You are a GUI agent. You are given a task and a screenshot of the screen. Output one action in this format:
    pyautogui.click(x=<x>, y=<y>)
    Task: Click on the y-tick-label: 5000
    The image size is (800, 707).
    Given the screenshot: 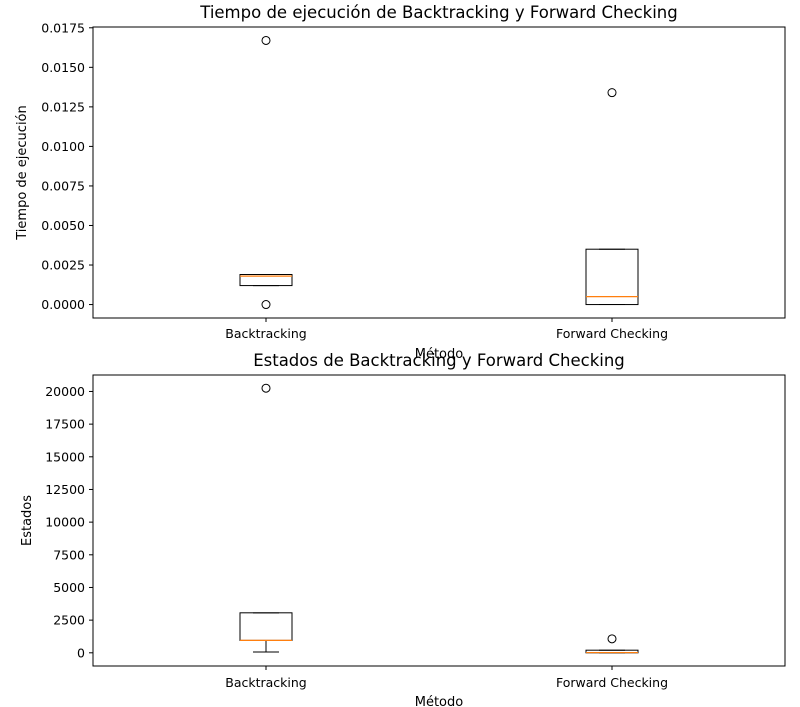 What is the action you would take?
    pyautogui.click(x=69, y=587)
    